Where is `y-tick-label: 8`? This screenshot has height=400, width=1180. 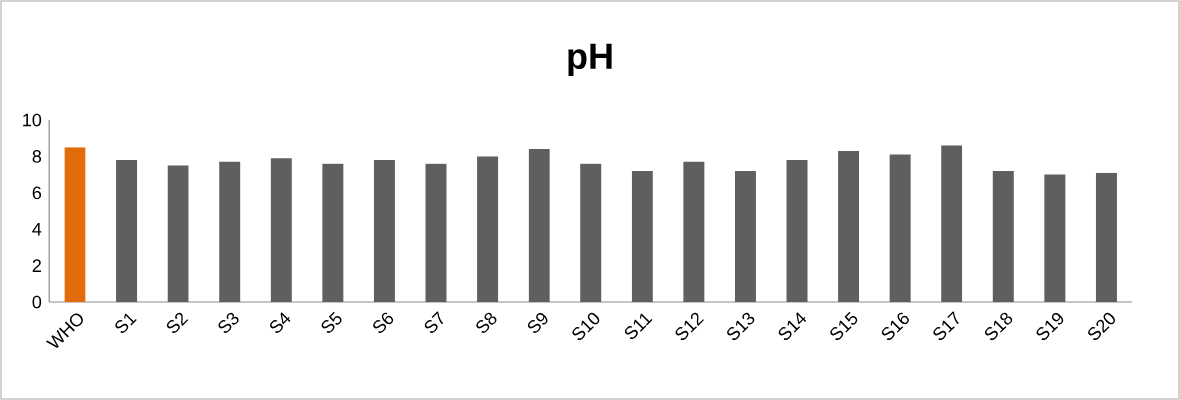 y-tick-label: 8 is located at coordinates (37, 156).